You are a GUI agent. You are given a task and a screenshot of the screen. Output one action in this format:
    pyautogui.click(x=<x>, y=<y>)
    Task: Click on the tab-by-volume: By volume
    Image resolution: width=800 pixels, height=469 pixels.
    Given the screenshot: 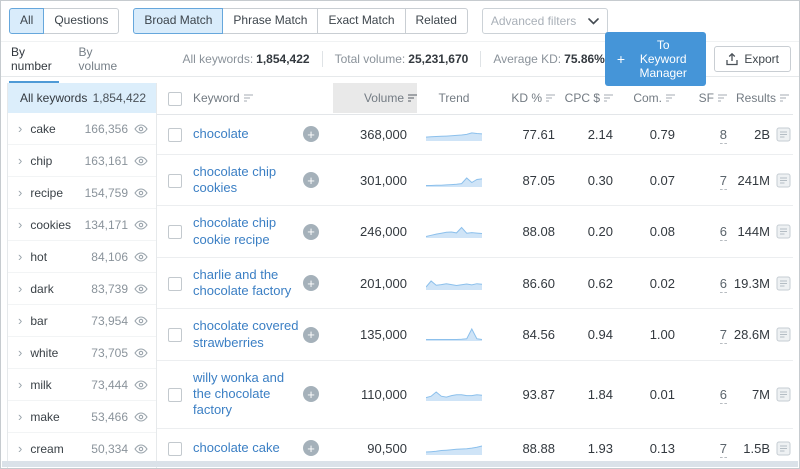 What is the action you would take?
    pyautogui.click(x=98, y=58)
    